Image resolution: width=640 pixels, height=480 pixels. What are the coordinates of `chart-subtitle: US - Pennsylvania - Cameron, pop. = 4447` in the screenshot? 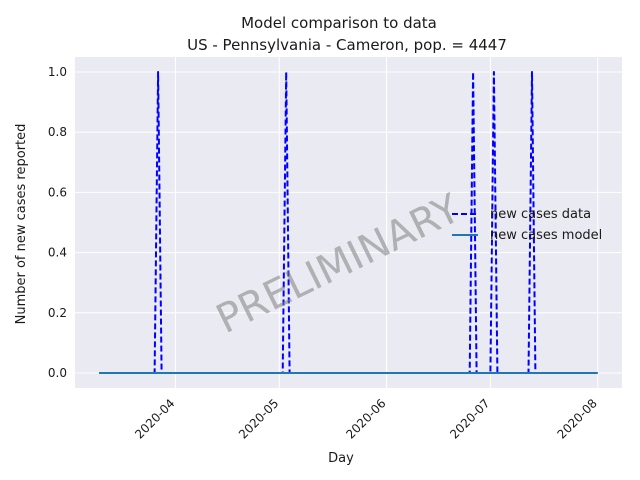 It's located at (347, 45).